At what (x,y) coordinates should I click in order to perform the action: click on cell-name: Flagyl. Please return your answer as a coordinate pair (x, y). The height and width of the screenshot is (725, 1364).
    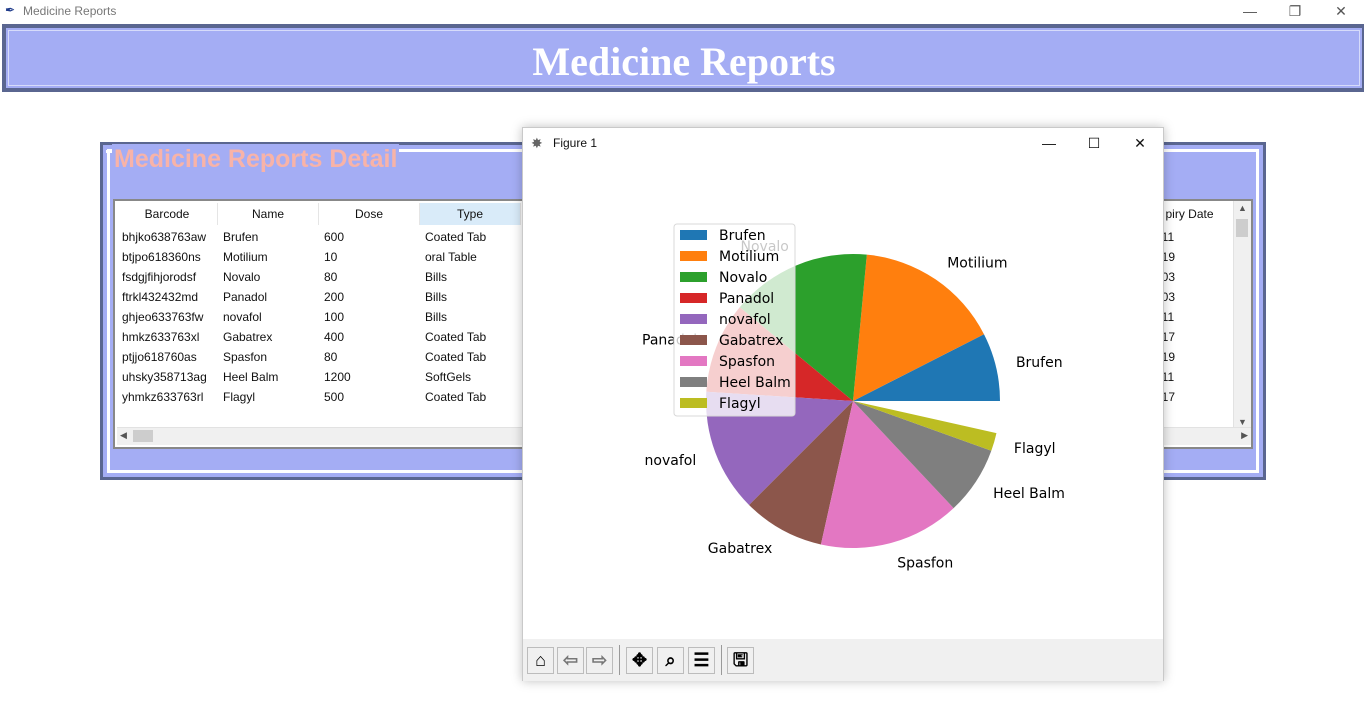
    Looking at the image, I should click on (239, 397).